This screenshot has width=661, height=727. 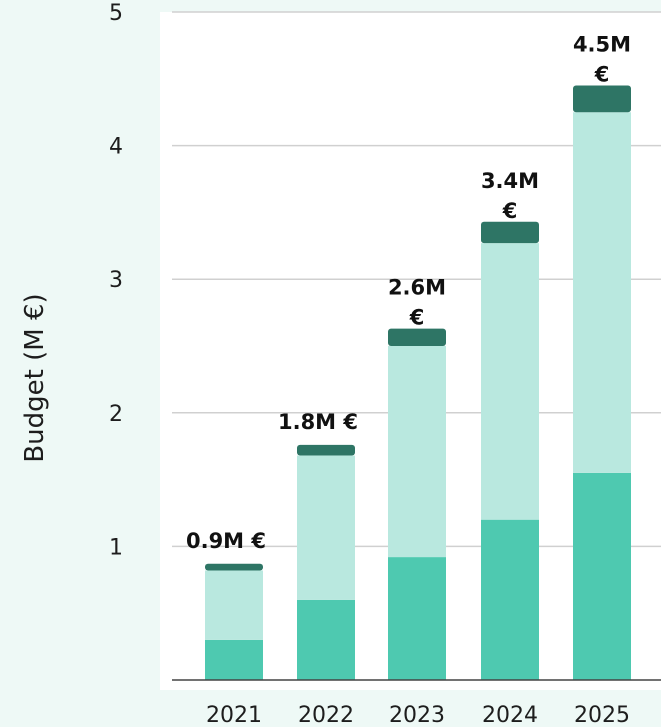 I want to click on y-axis-title: Budget (M €), so click(x=35, y=377).